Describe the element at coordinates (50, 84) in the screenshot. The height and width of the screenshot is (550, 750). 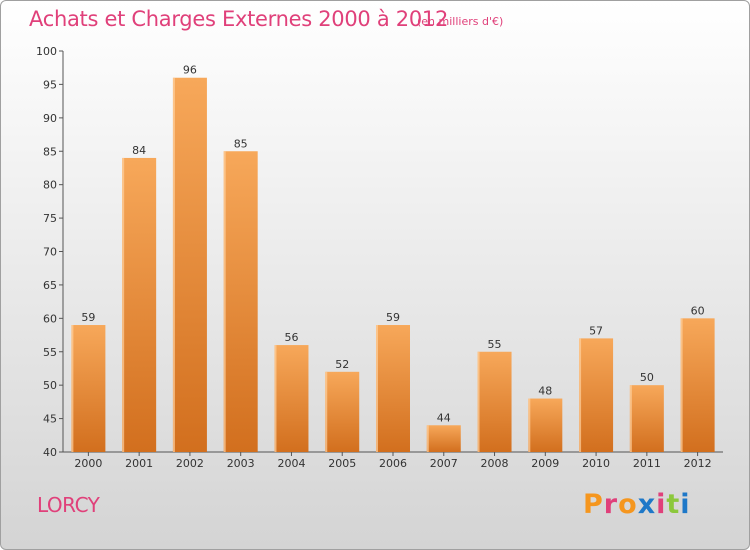
I see `y-tick-label: 95` at that location.